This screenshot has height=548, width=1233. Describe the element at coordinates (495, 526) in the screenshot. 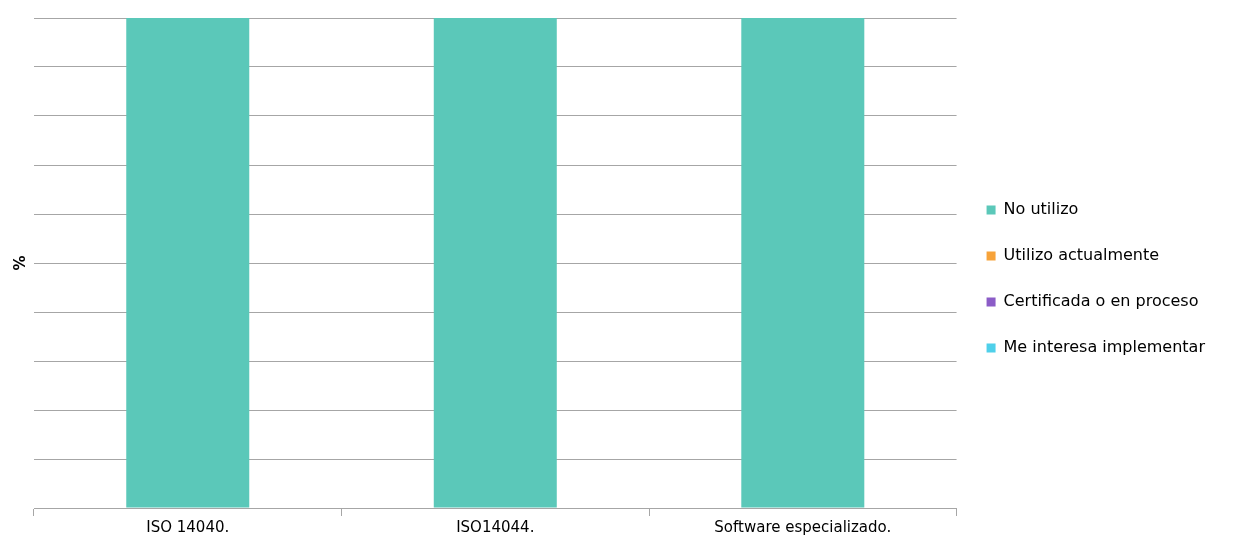

I see `x-tick-label: ISO14044.` at that location.